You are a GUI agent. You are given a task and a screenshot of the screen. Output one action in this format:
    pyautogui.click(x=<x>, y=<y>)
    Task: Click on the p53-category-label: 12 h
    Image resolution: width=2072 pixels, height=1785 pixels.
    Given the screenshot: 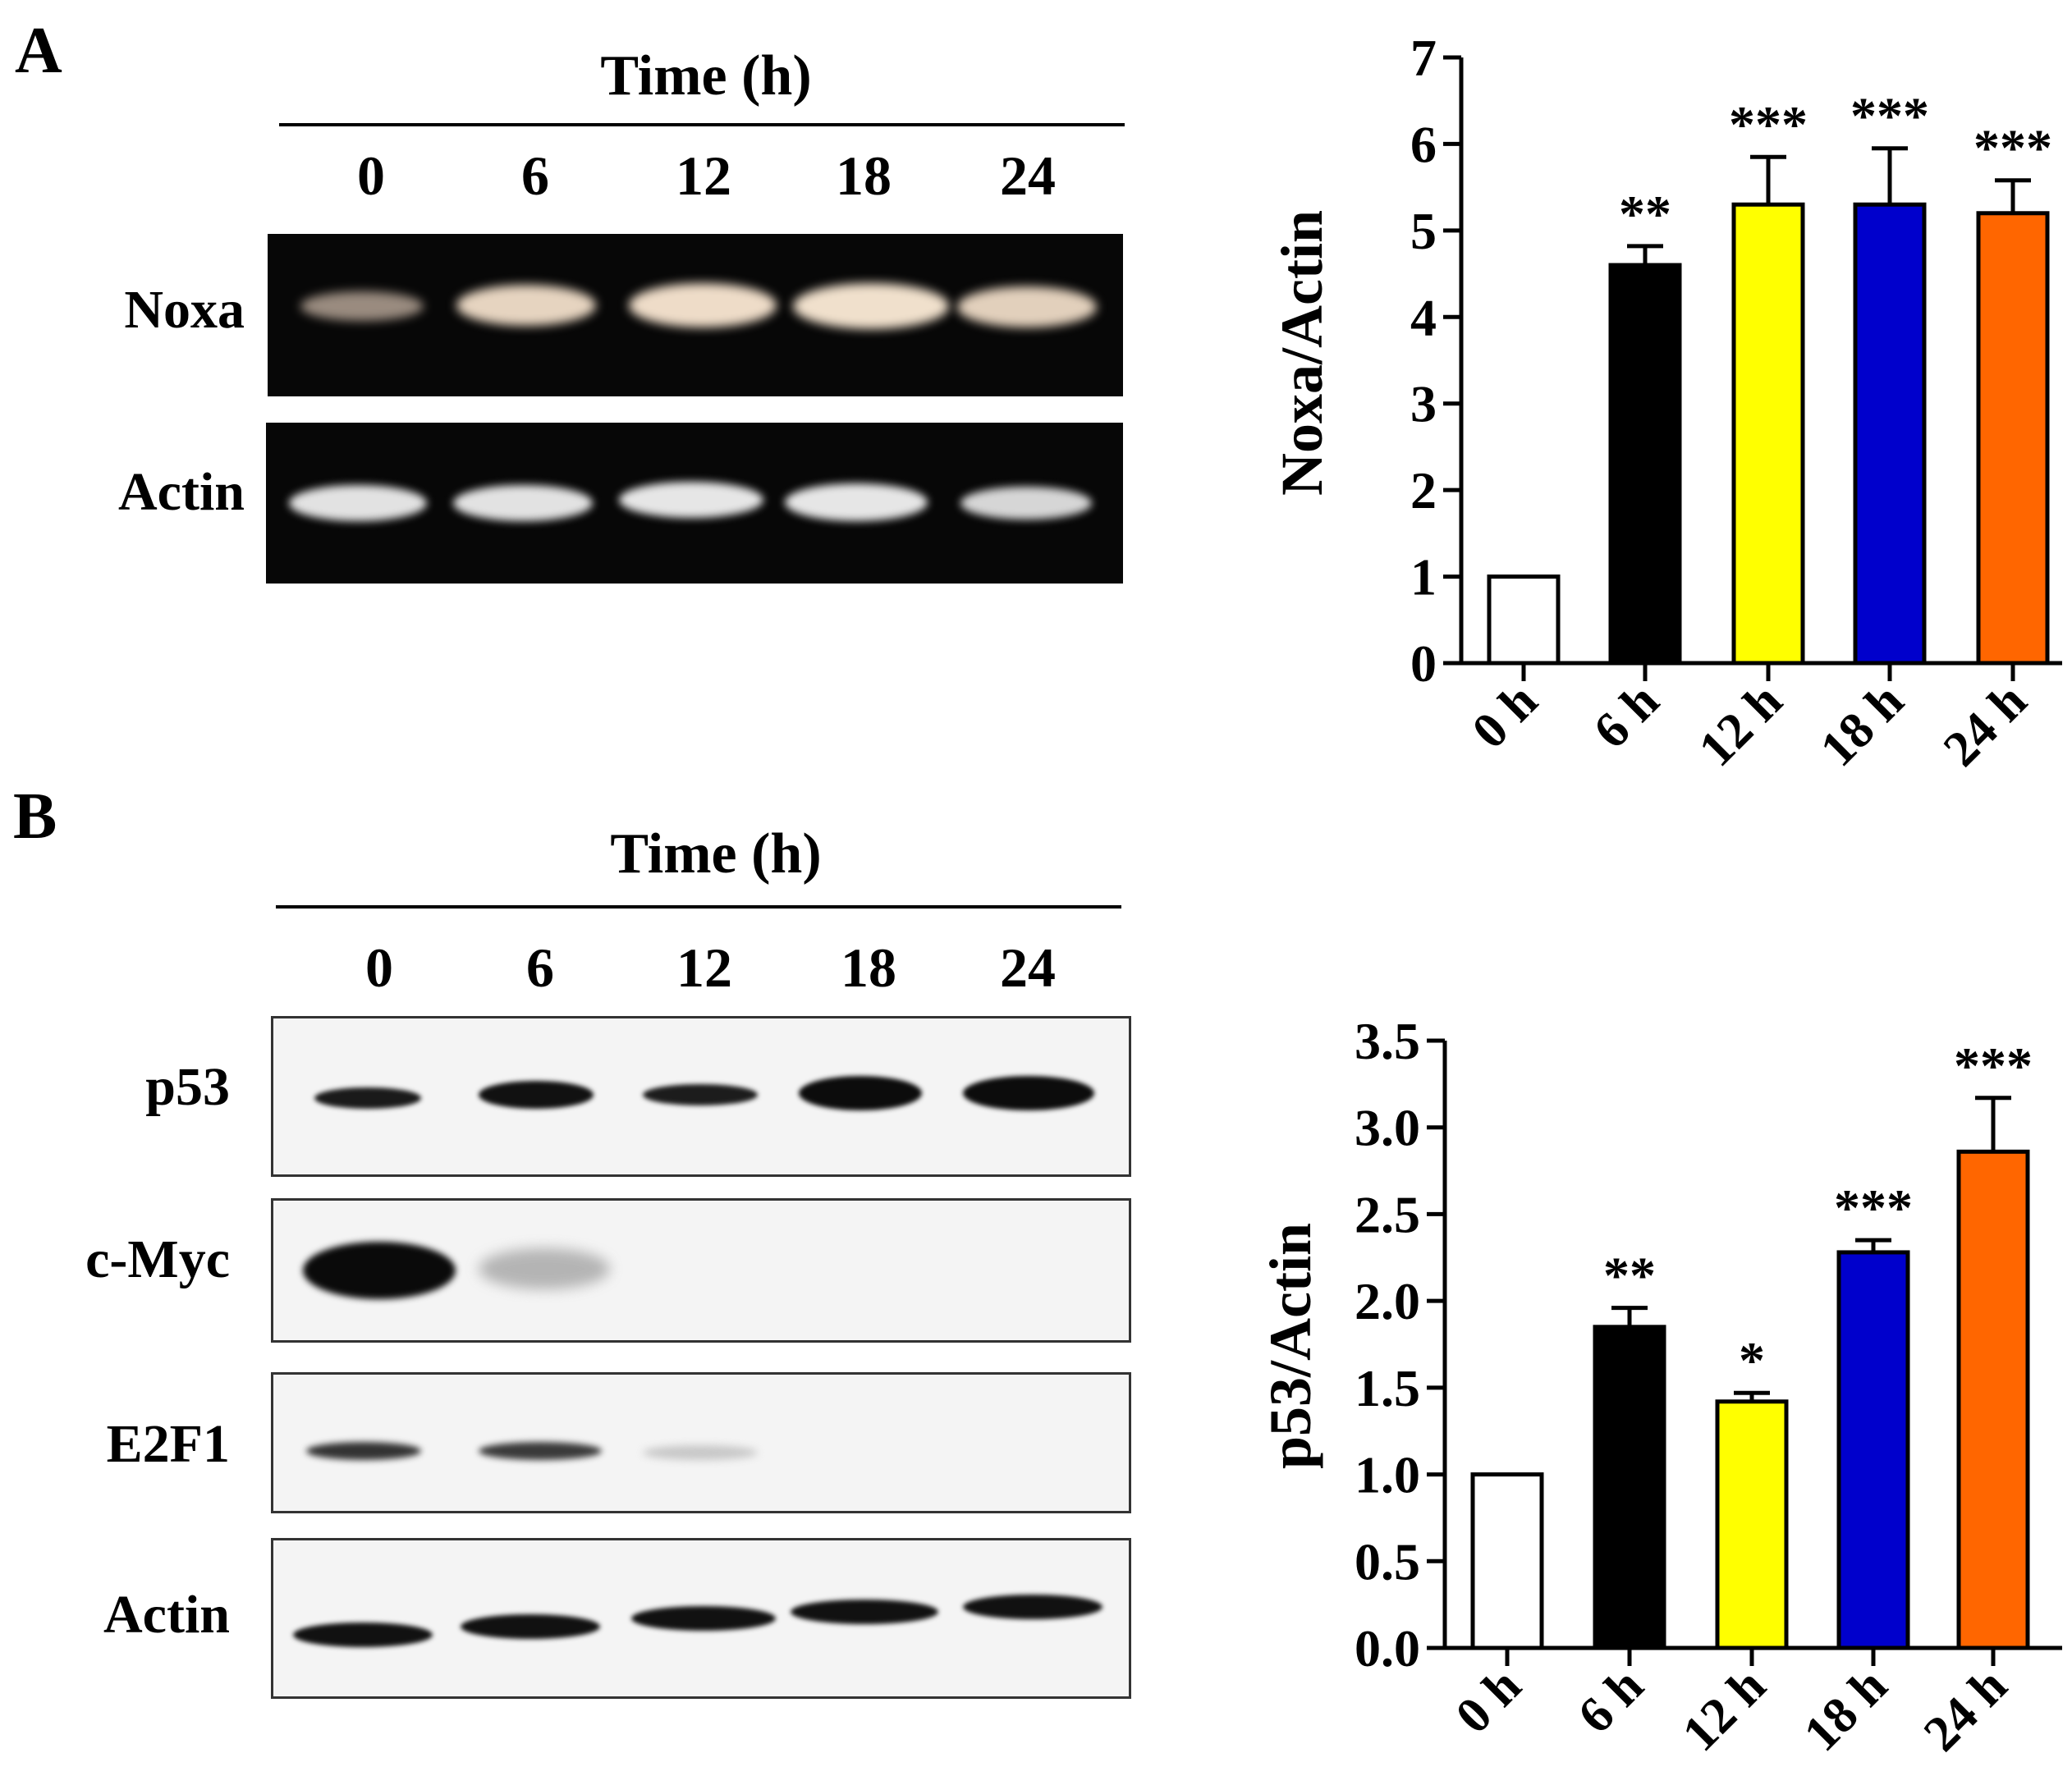 What is the action you would take?
    pyautogui.click(x=1724, y=1710)
    